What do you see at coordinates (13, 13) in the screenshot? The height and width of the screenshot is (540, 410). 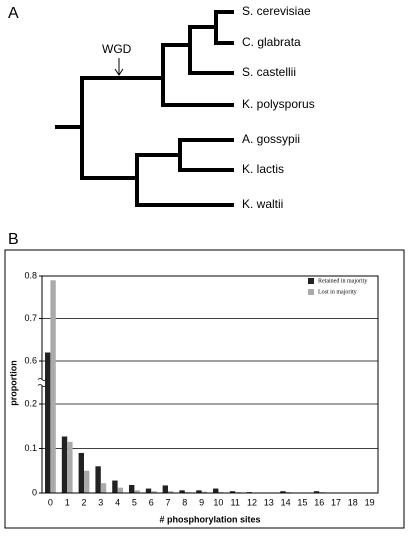 I see `panel-label: A` at bounding box center [13, 13].